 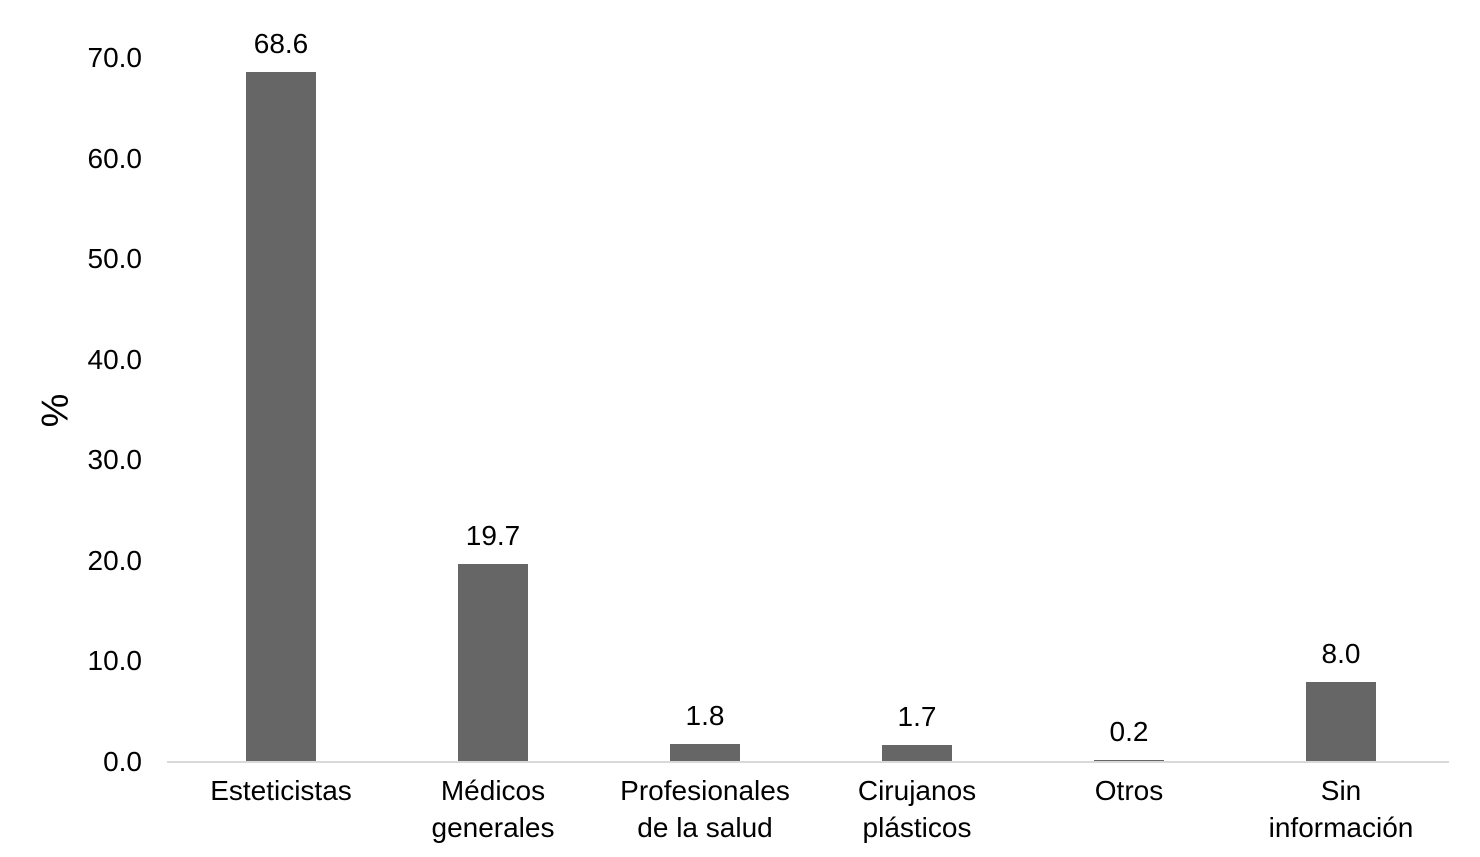 What do you see at coordinates (115, 661) in the screenshot?
I see `y-tick-label: 10.0` at bounding box center [115, 661].